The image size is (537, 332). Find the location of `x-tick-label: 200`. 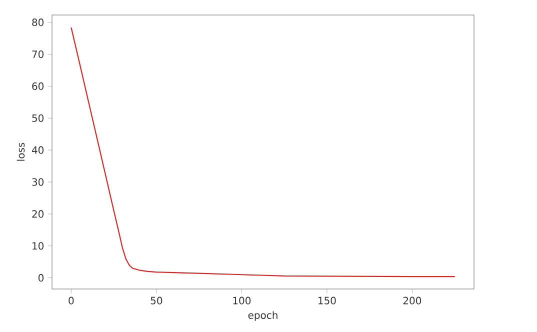

x-tick-label: 200 is located at coordinates (412, 300).